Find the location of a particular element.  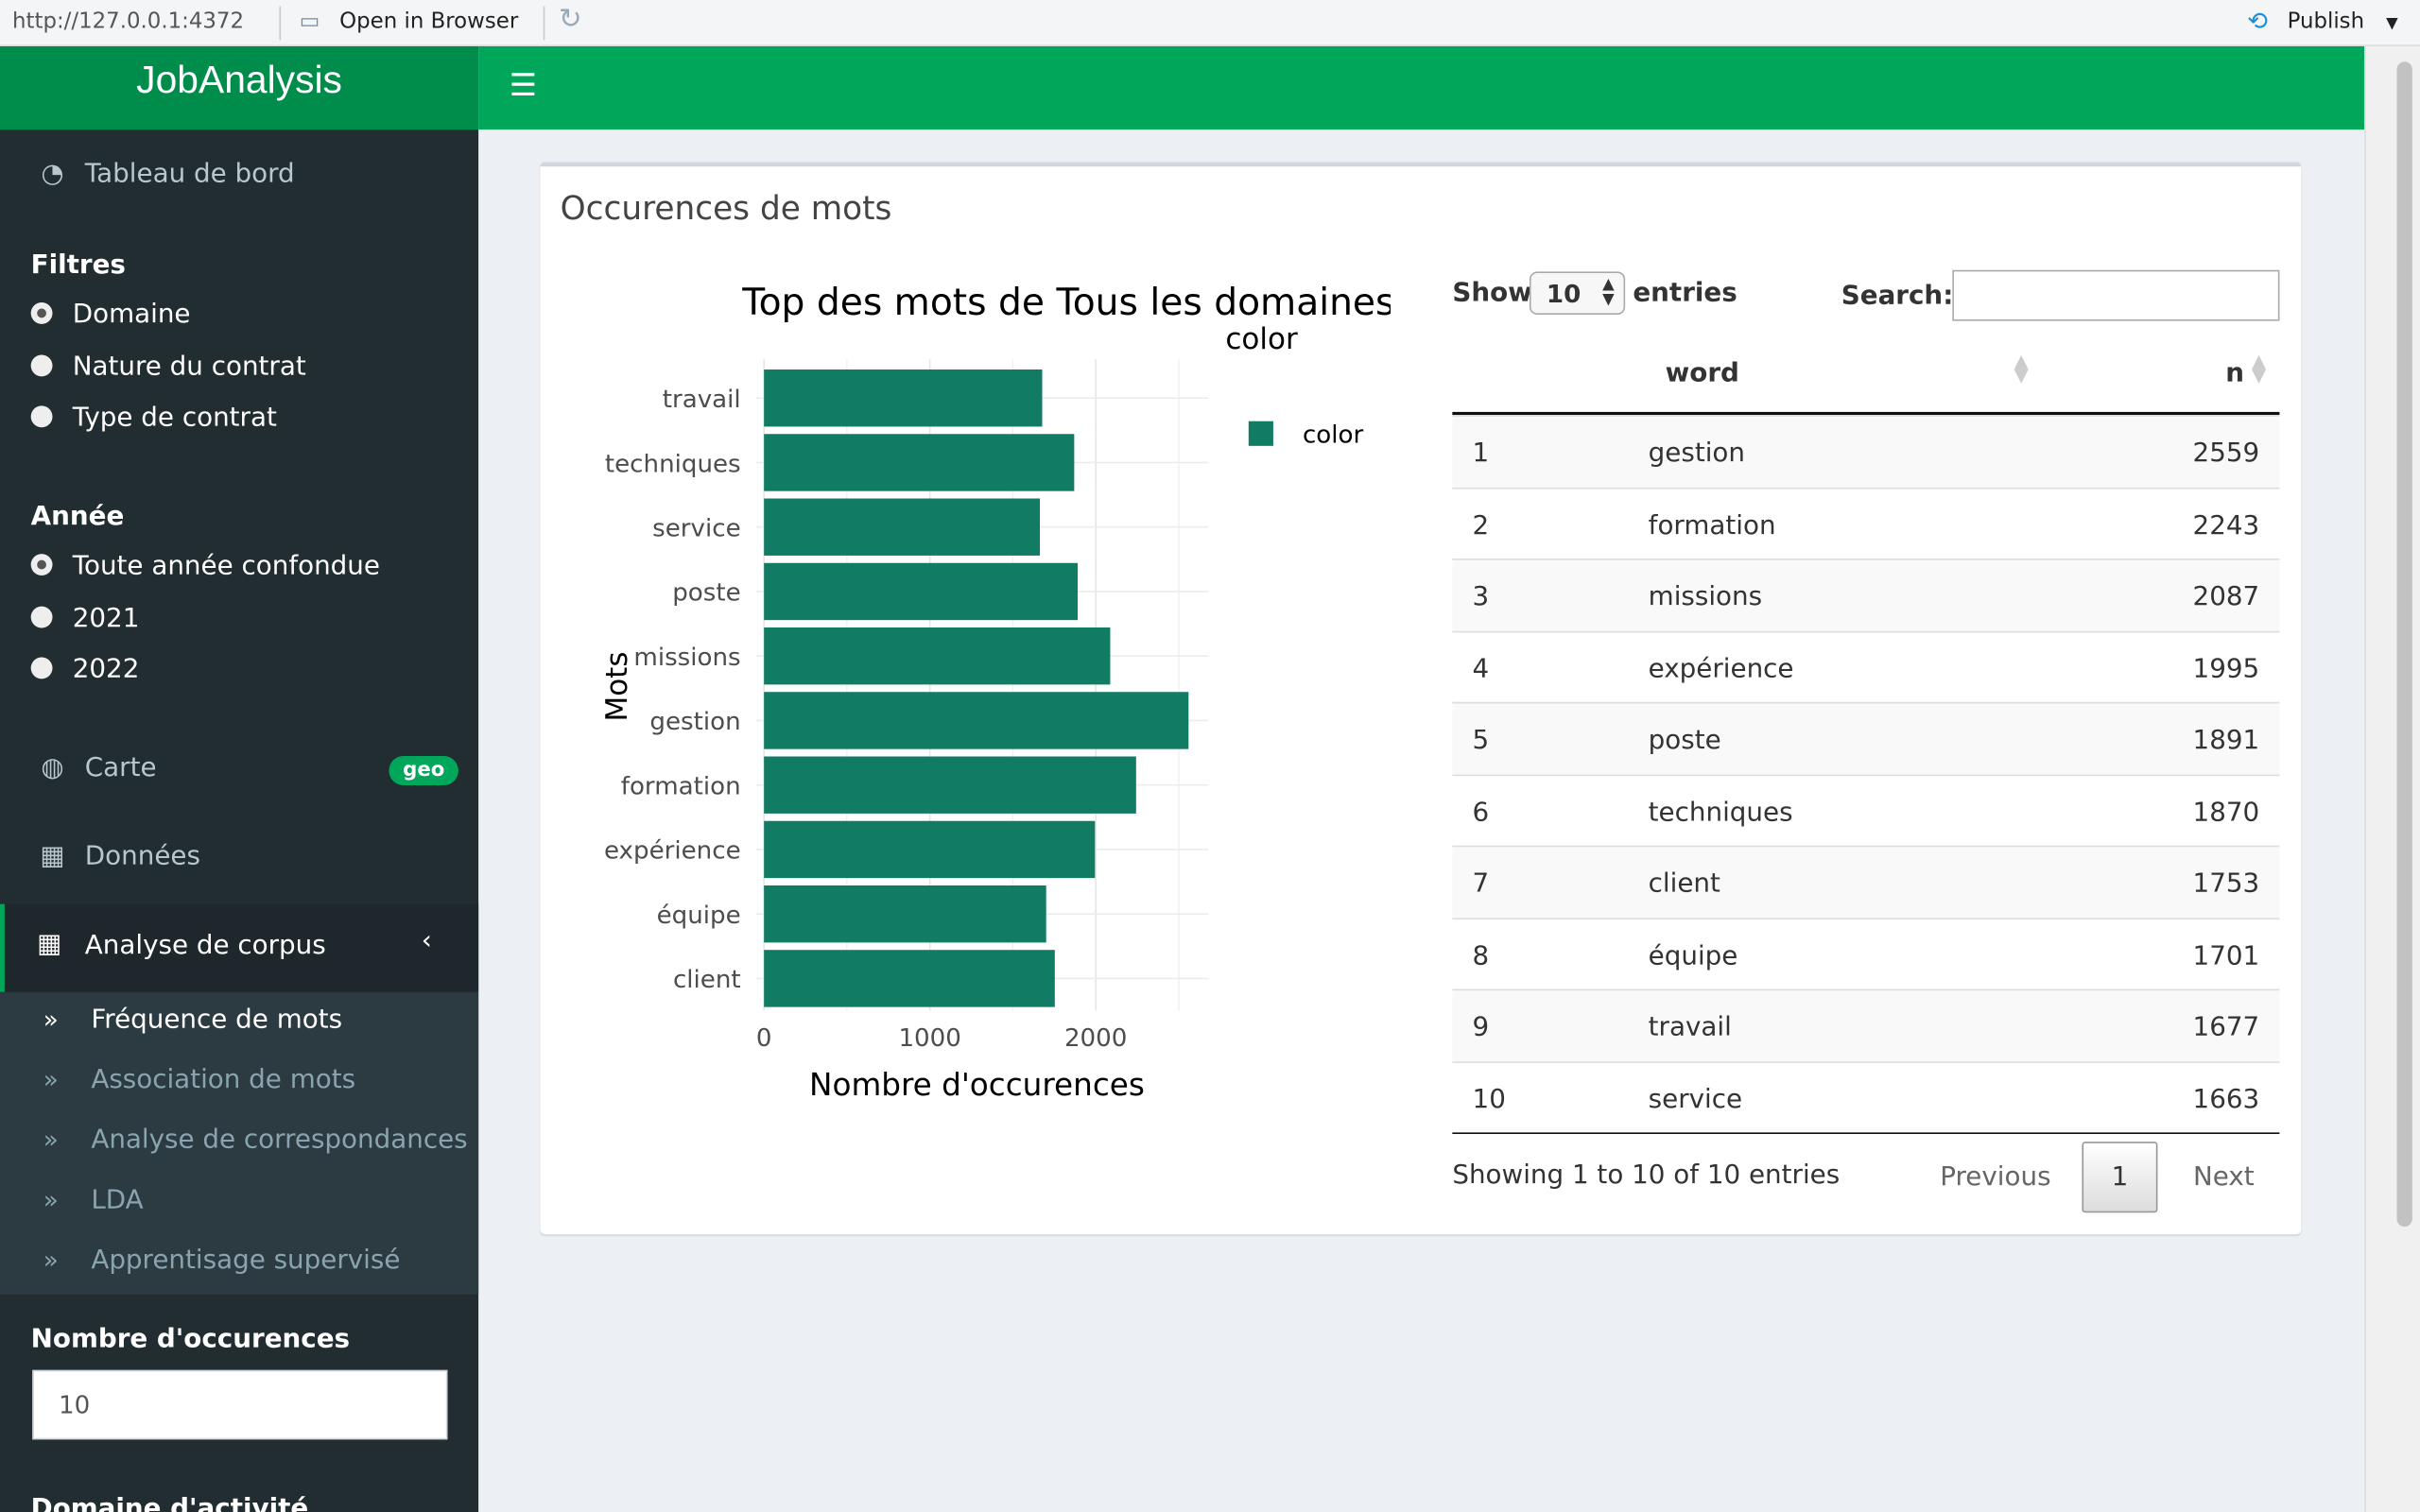

publish-icon: ⟲ is located at coordinates (2258, 21).